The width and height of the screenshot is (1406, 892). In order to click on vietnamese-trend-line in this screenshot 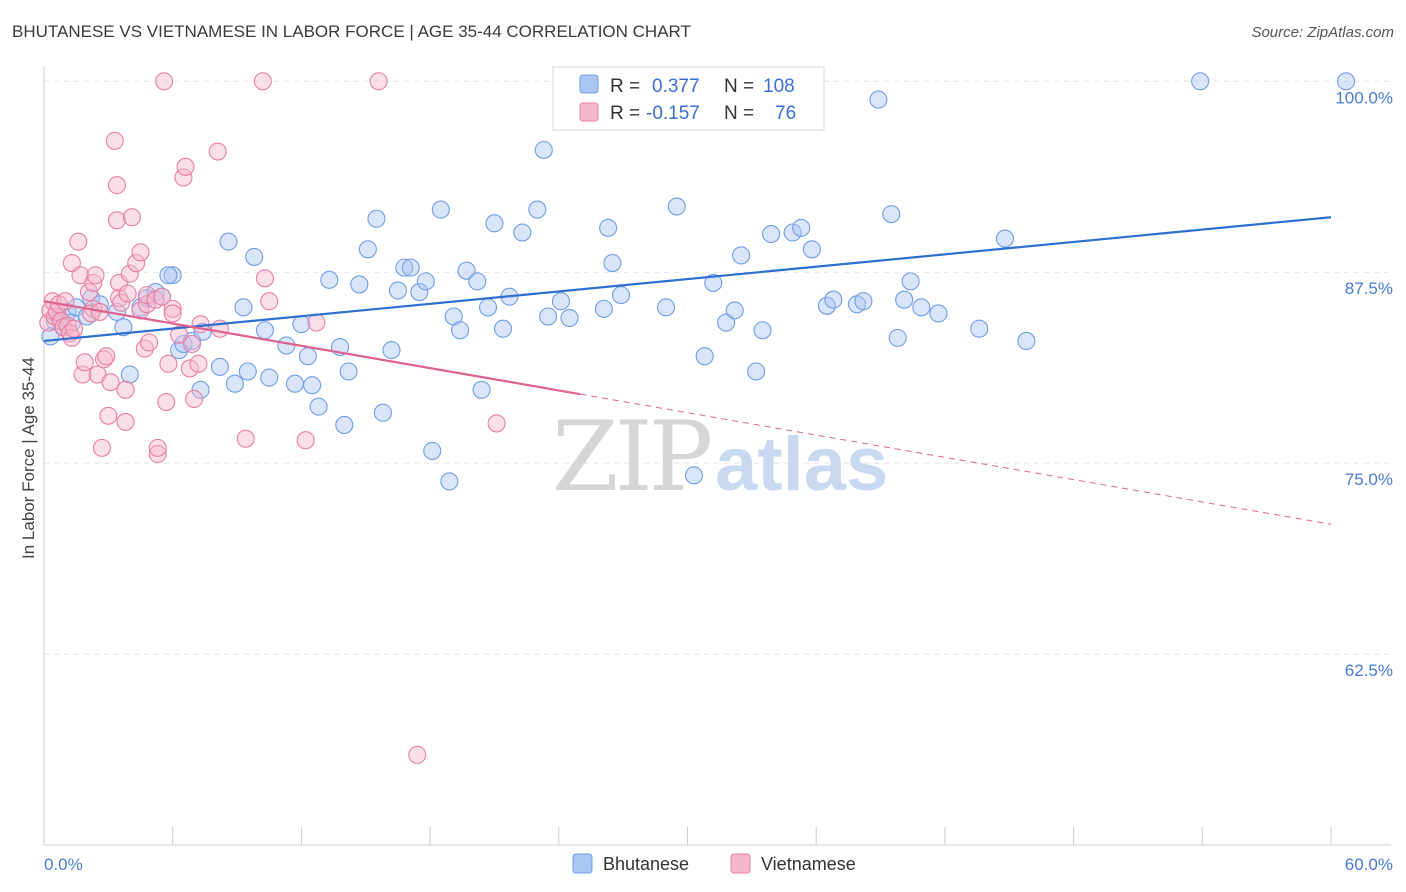, I will do `click(312, 348)`.